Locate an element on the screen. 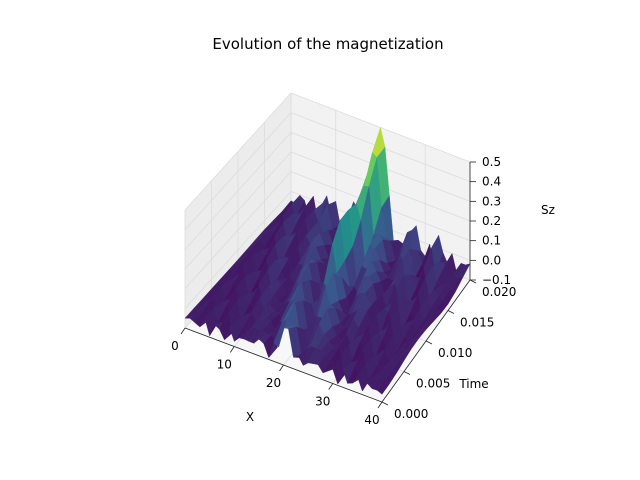 This screenshot has width=640, height=480. x-tick-label: 10 is located at coordinates (224, 365).